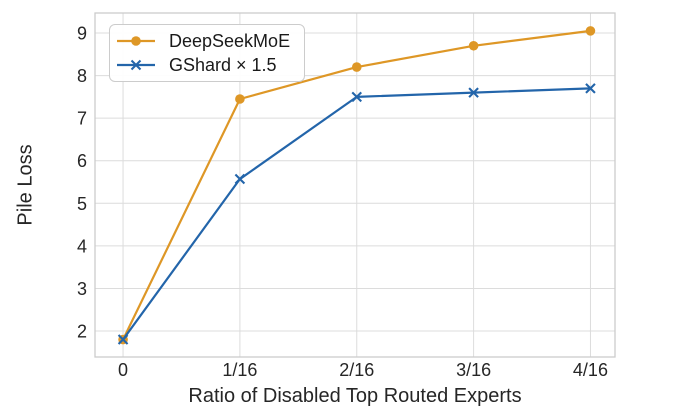  Describe the element at coordinates (82, 76) in the screenshot. I see `y-tick-label: 8` at that location.